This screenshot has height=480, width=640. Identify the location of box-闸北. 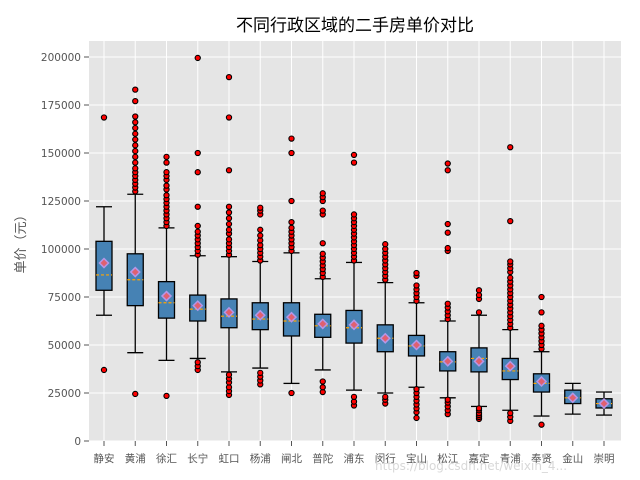
(291, 266).